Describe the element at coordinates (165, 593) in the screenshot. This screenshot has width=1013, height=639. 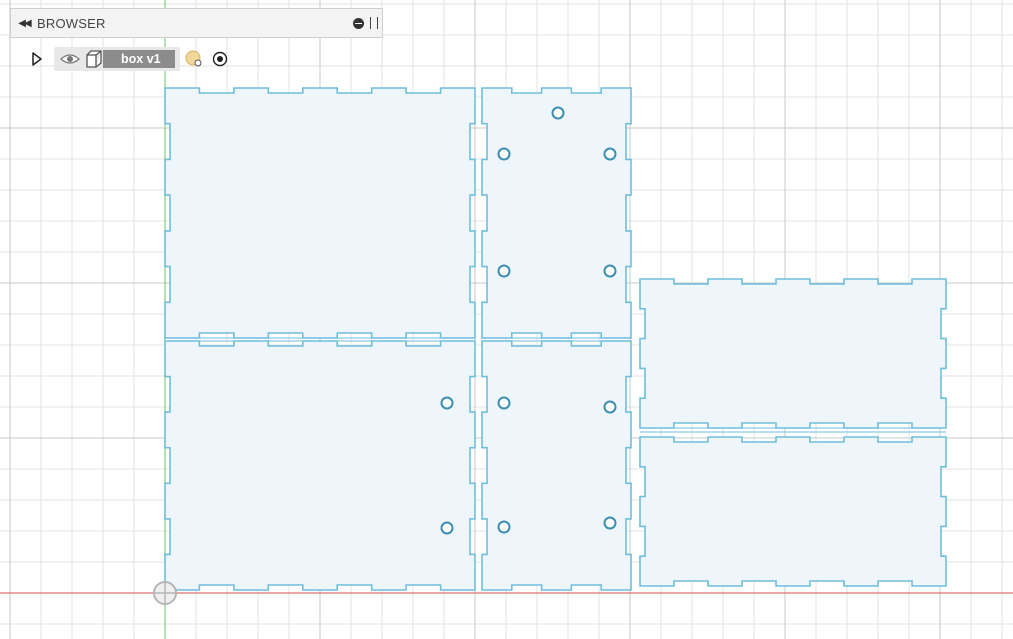
I see `origin-icon` at that location.